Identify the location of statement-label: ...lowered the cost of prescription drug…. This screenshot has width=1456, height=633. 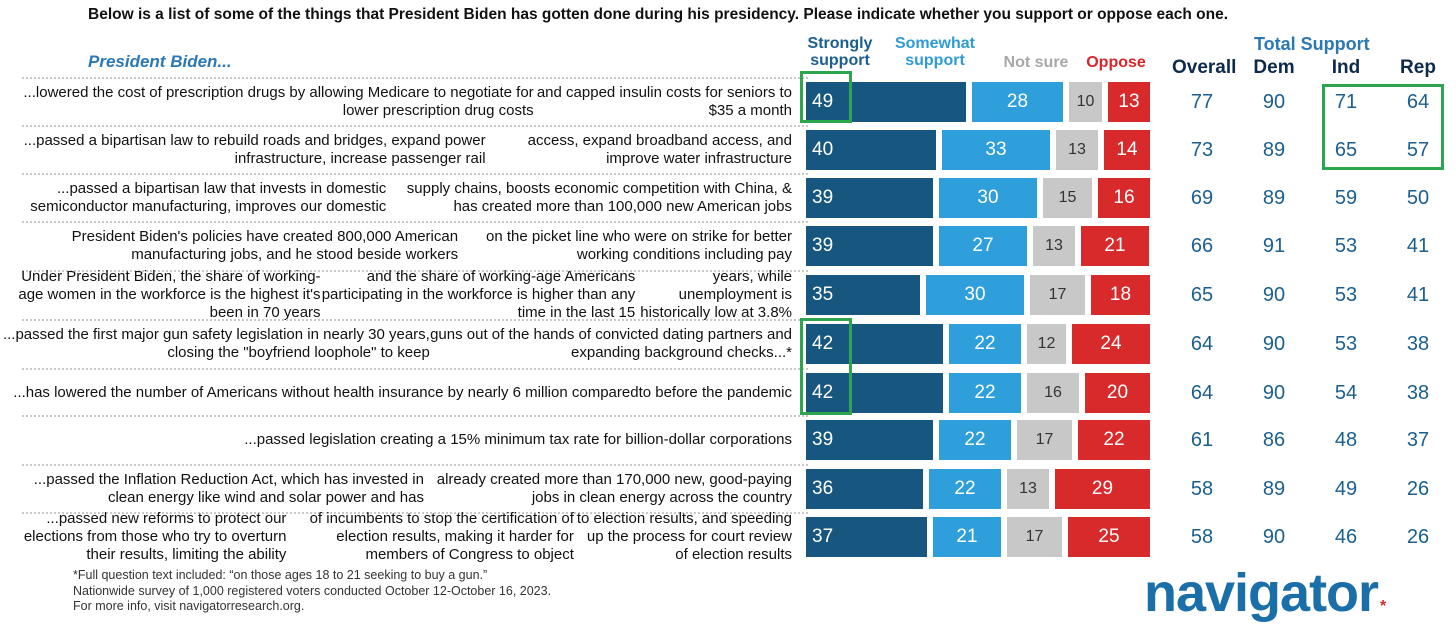
(397, 102).